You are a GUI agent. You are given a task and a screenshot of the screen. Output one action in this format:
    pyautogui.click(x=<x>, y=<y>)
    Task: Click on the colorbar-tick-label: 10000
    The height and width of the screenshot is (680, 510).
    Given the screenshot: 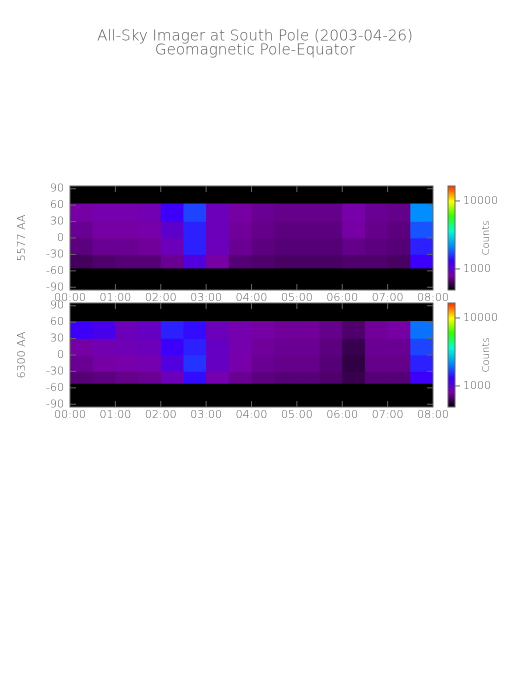 What is the action you would take?
    pyautogui.click(x=480, y=317)
    